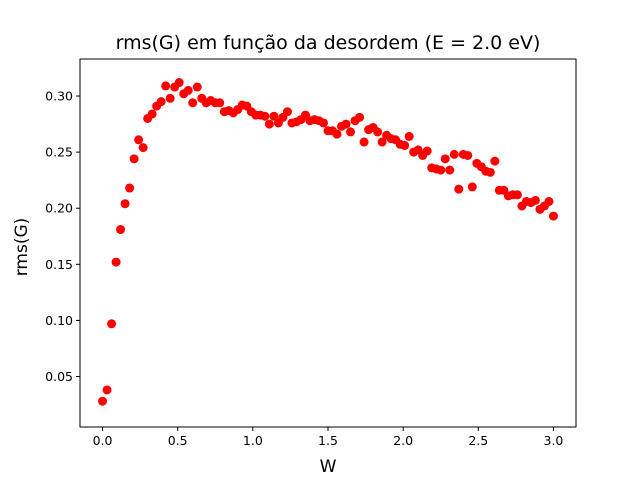  What do you see at coordinates (59, 96) in the screenshot?
I see `y-tick-label: 0.30` at bounding box center [59, 96].